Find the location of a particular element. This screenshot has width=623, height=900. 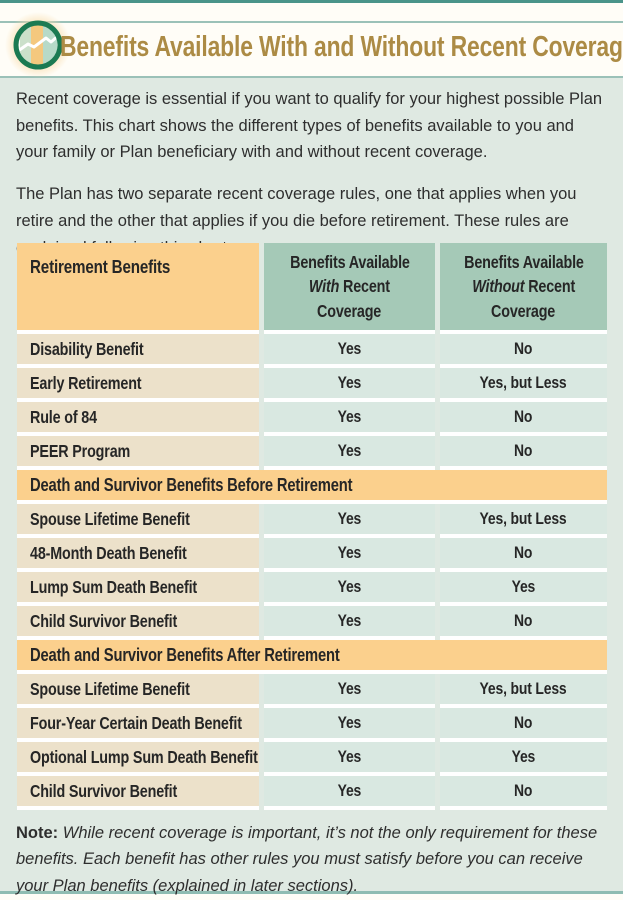

column-header-retirement-benefits: Retirement Benefits is located at coordinates (138, 288).